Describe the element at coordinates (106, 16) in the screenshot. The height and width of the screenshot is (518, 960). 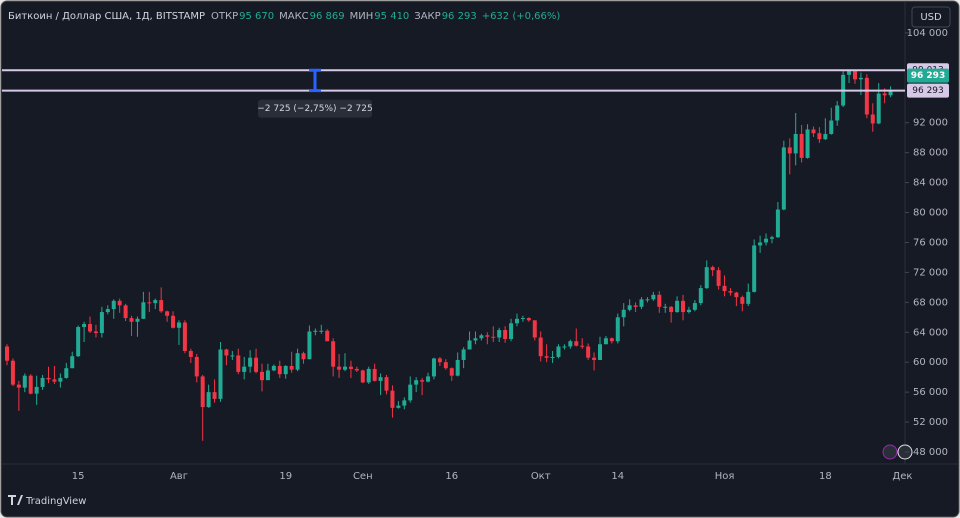
I see `symbol: Биткоин / Доллар США, 1Д, BITSTAMP` at that location.